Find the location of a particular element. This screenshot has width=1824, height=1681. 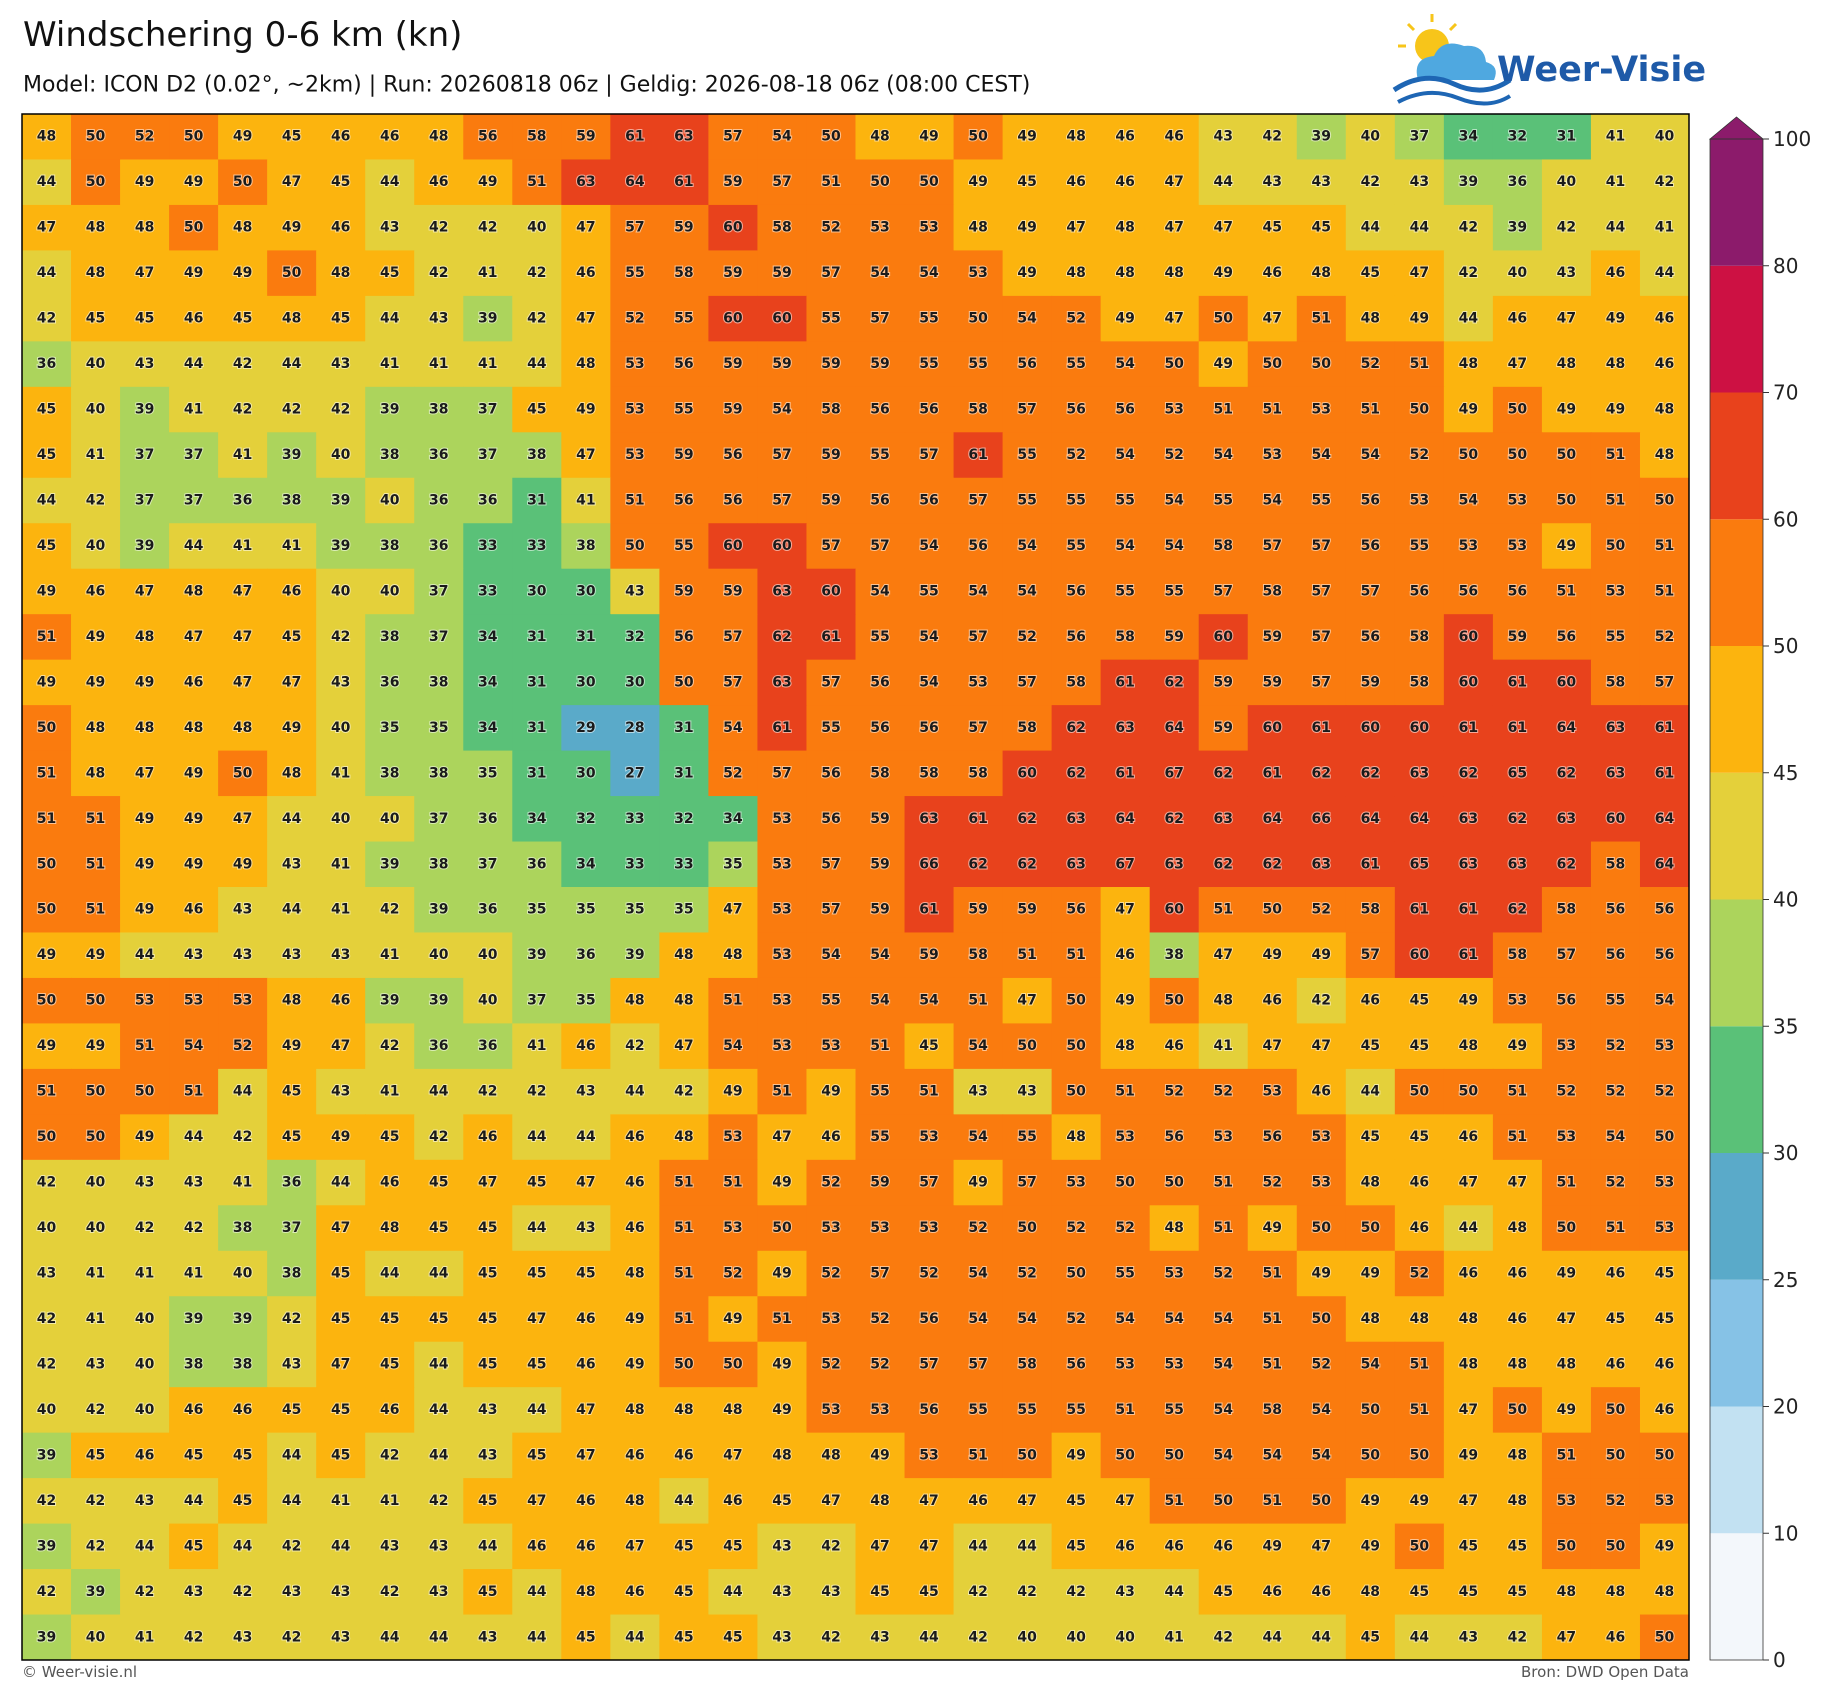

cell-value: 60 is located at coordinates (733, 546).